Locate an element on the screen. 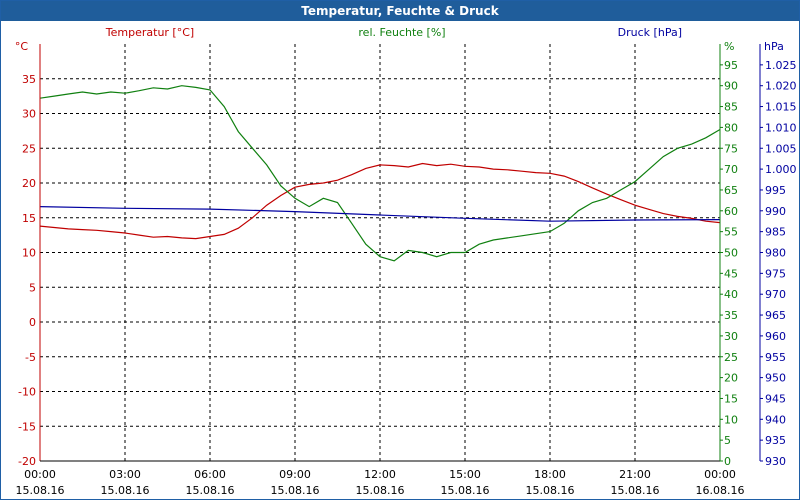  press-axis-label: Druck [hPa] is located at coordinates (650, 32).